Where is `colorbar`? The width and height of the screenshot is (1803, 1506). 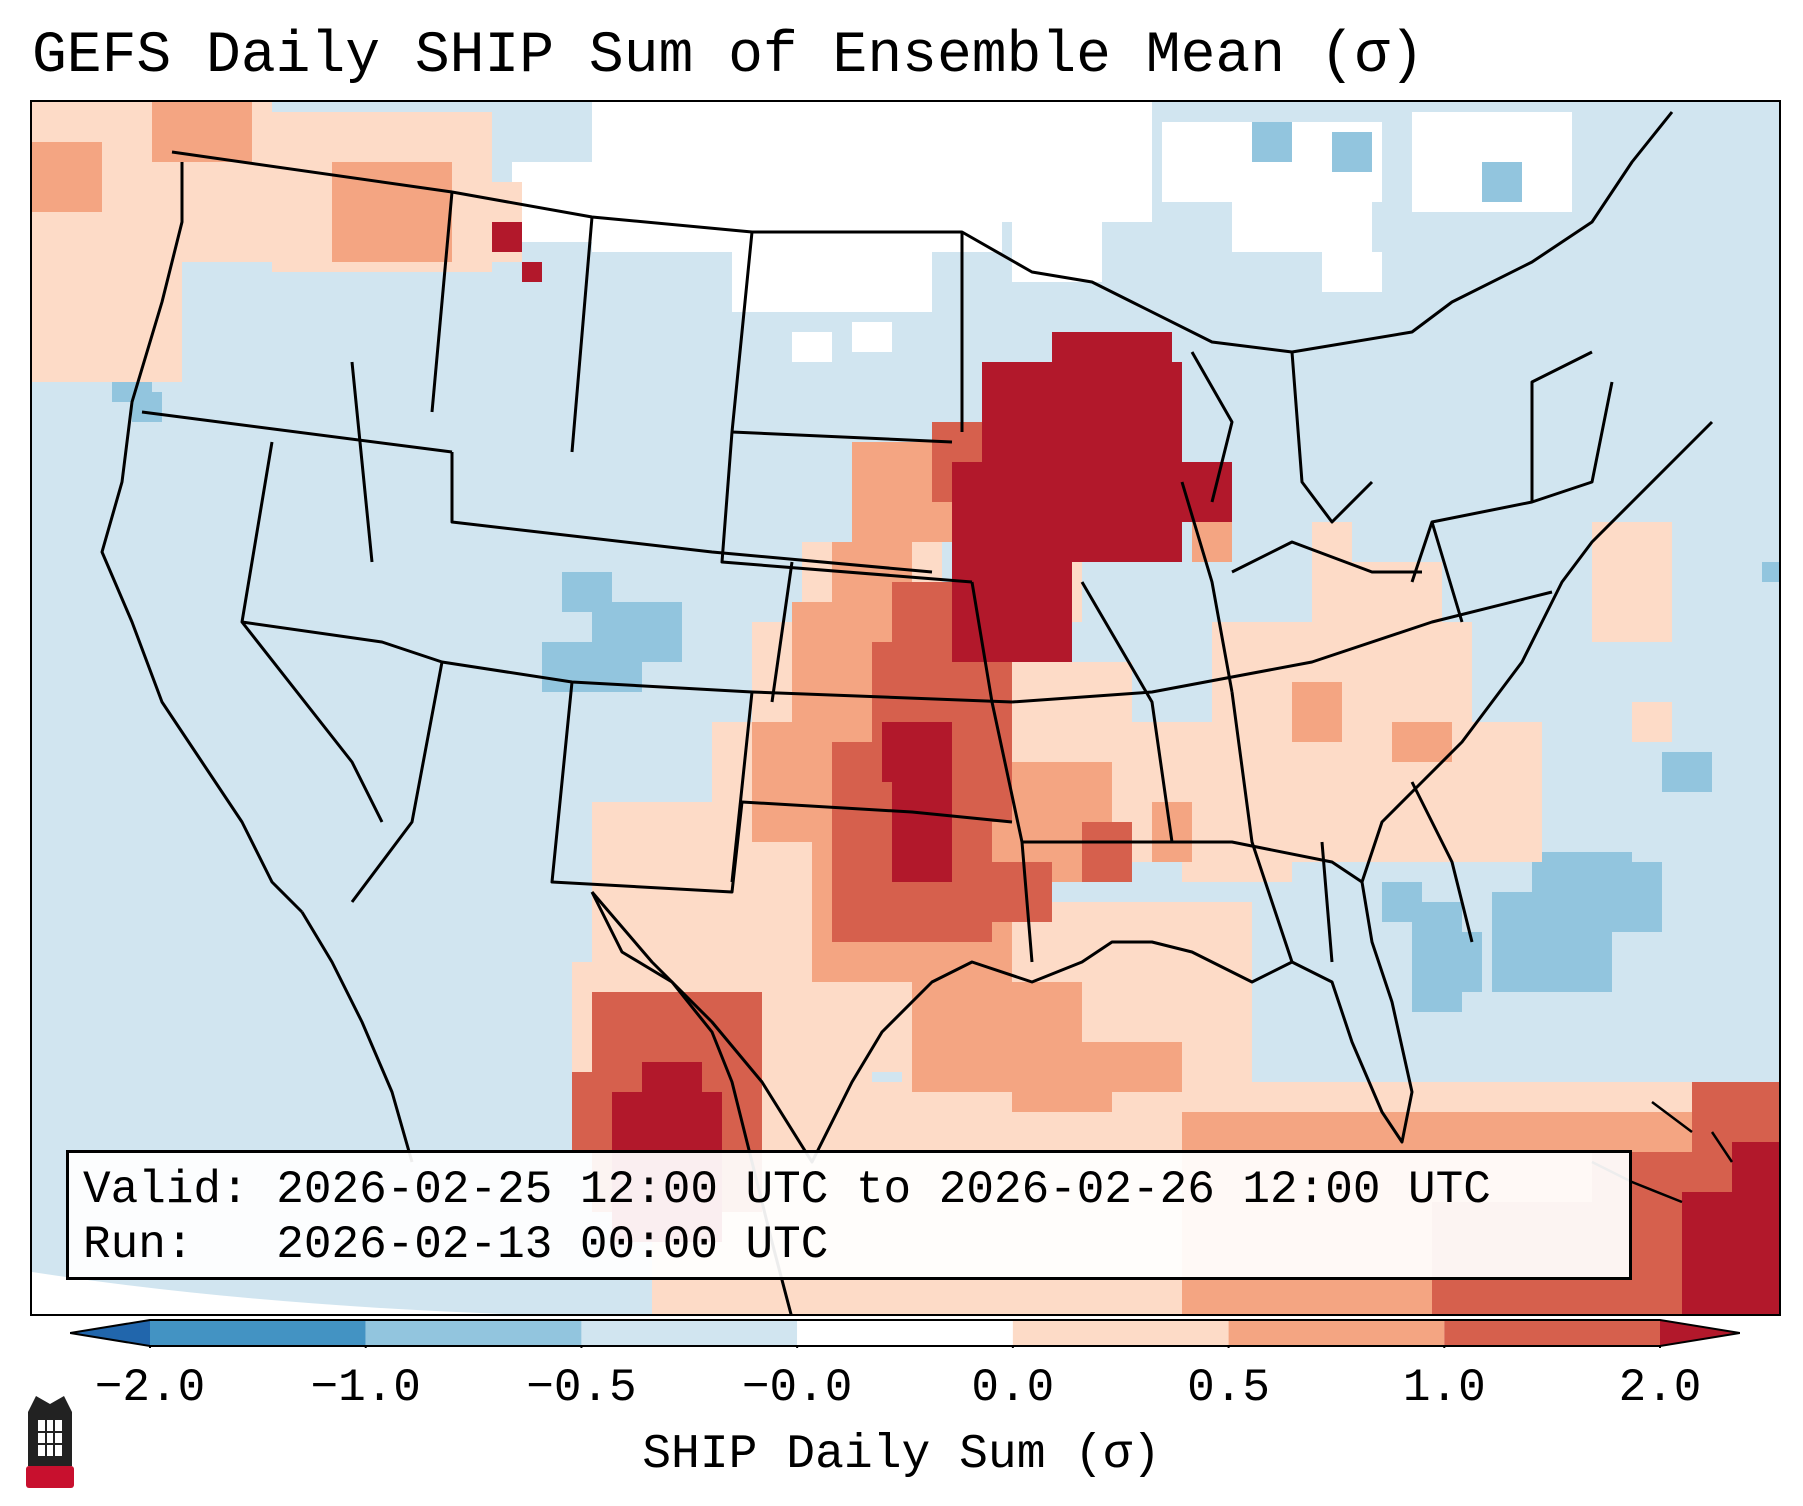
colorbar is located at coordinates (905, 1333).